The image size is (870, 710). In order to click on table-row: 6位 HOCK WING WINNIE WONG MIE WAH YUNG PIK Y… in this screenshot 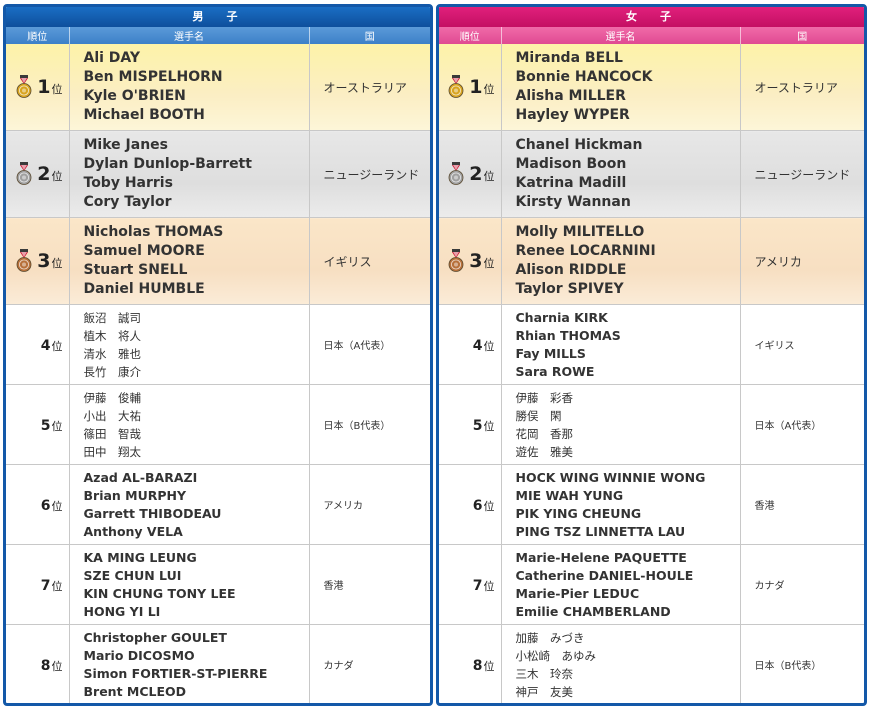, I will do `click(651, 504)`.